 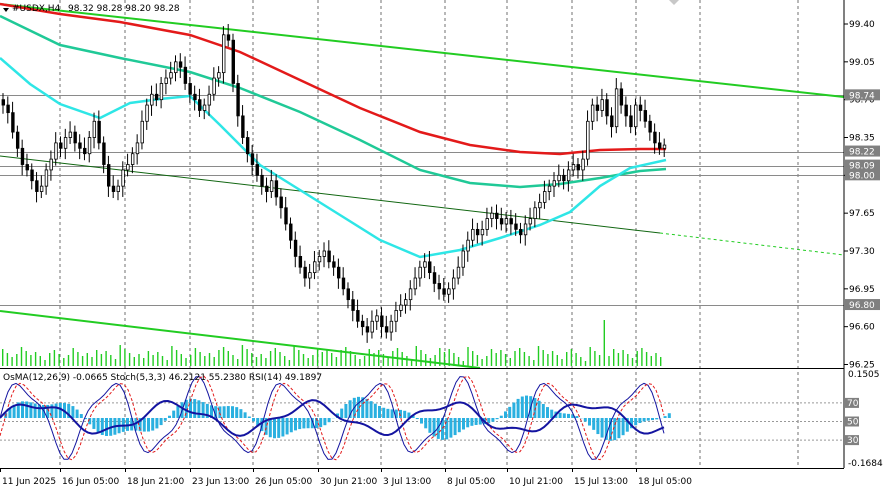 What do you see at coordinates (674, 2) in the screenshot?
I see `chart-shift-marker-icon` at bounding box center [674, 2].